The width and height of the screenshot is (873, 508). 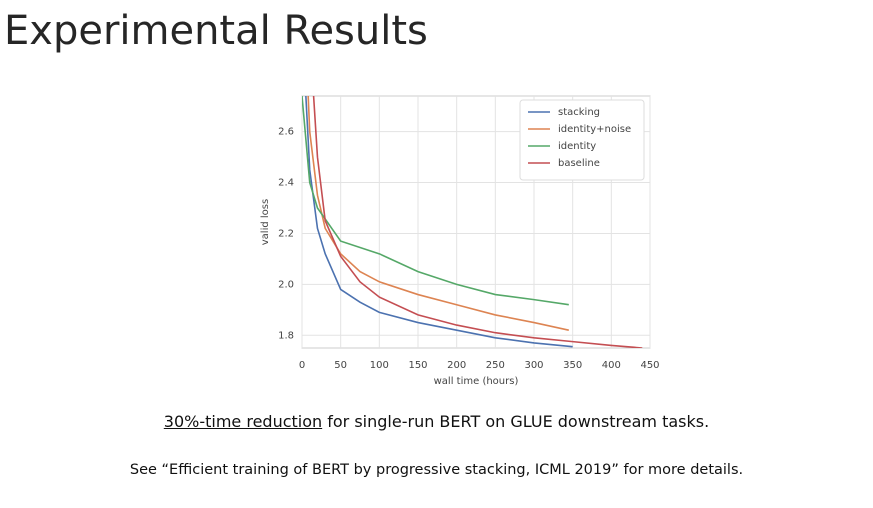 I want to click on x-tick-label: 350, so click(x=572, y=365).